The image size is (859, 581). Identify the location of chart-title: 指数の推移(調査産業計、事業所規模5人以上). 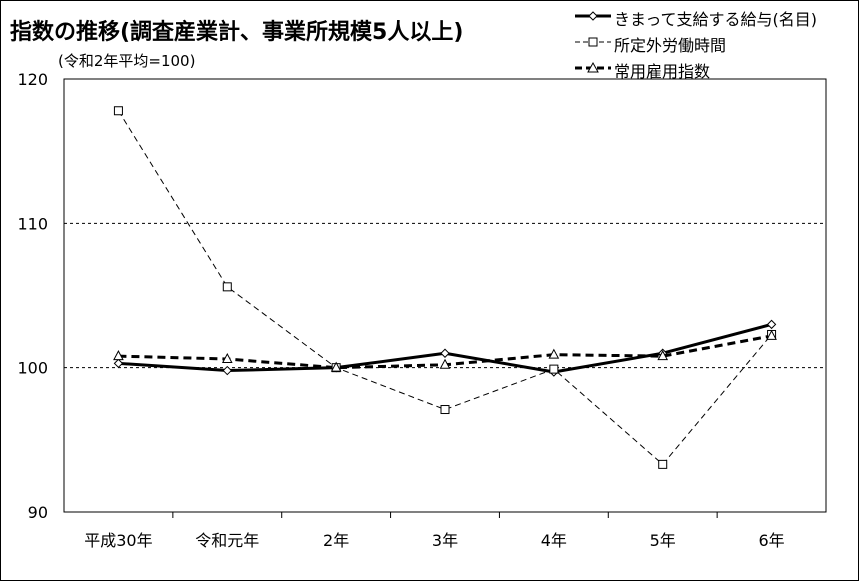
(237, 32).